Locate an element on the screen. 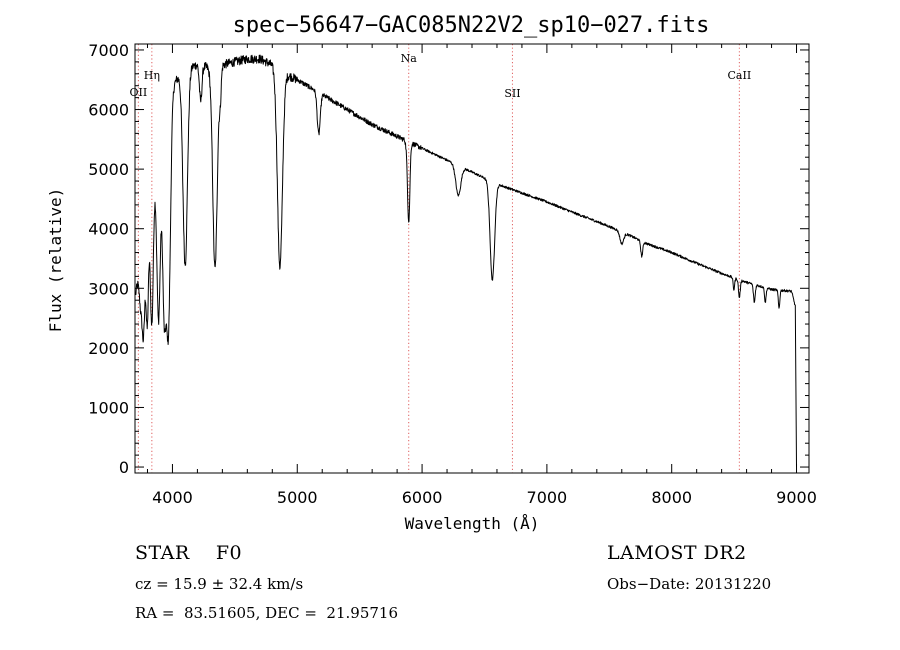 The image size is (900, 650). obs-date-text: Obs−Date: 20131220 is located at coordinates (689, 584).